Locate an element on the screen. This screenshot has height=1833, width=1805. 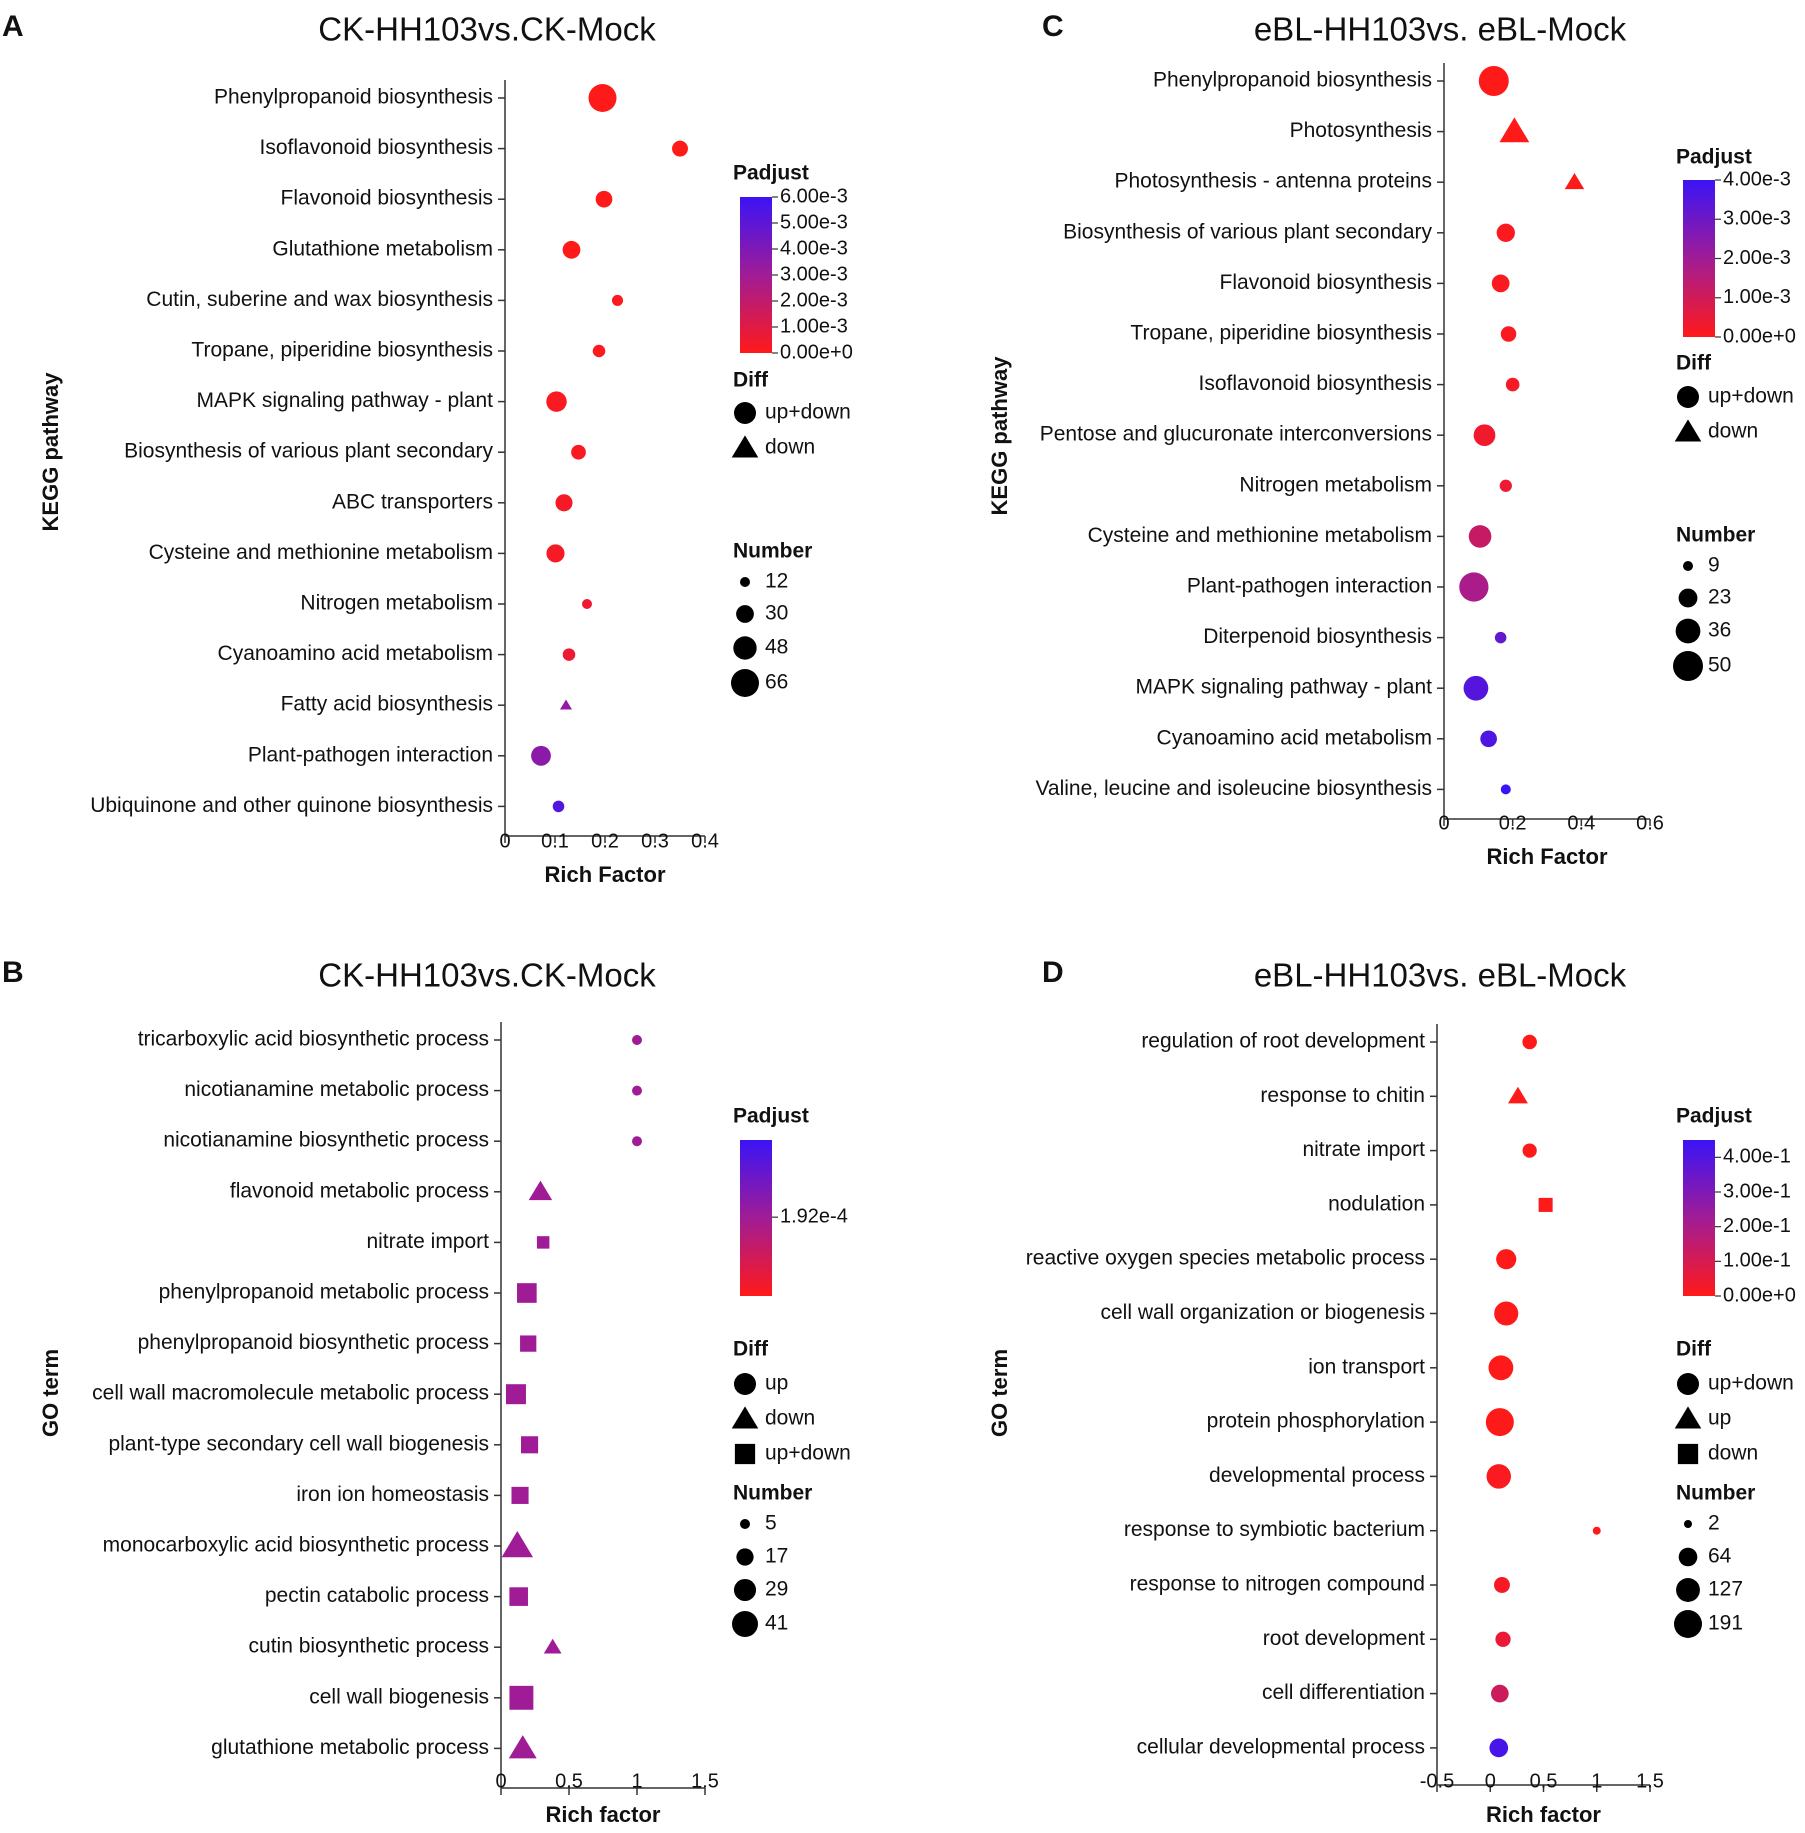
legend-number-label: 12 is located at coordinates (776, 581).